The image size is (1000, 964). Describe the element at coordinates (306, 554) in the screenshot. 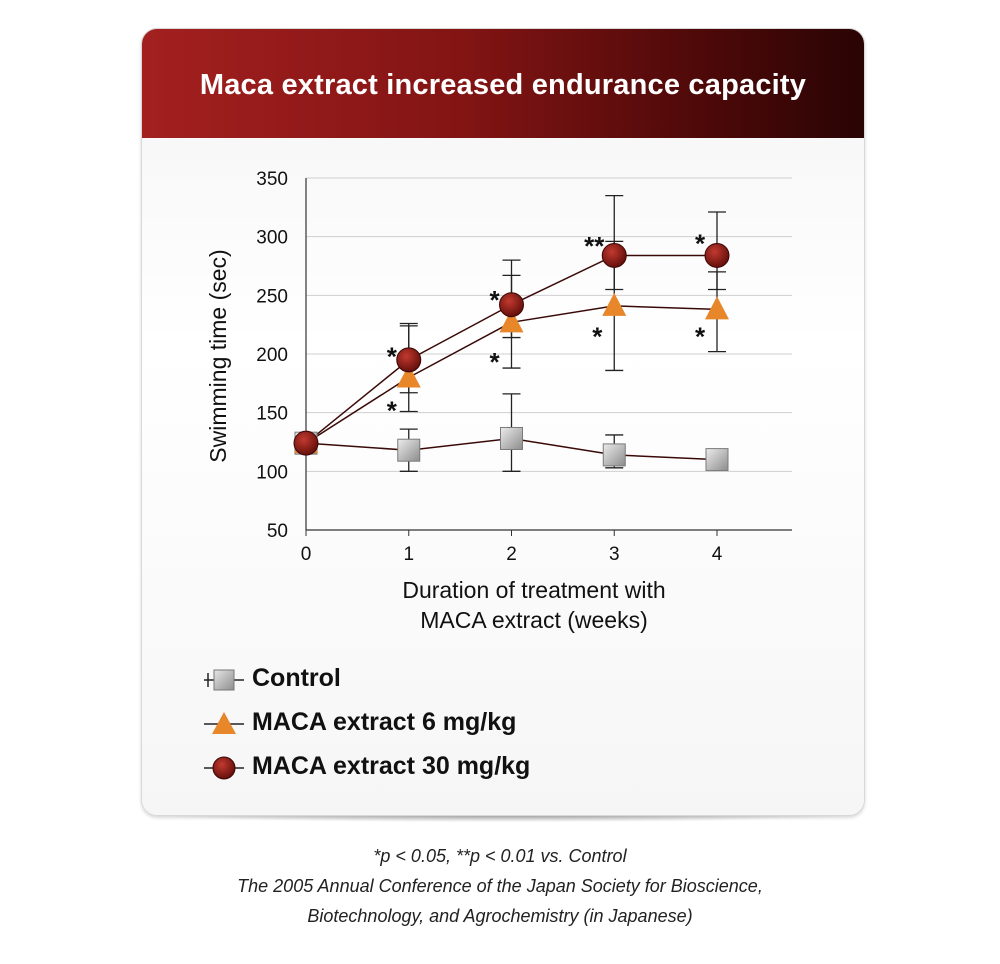

I see `x-tick-label-0: 0` at that location.